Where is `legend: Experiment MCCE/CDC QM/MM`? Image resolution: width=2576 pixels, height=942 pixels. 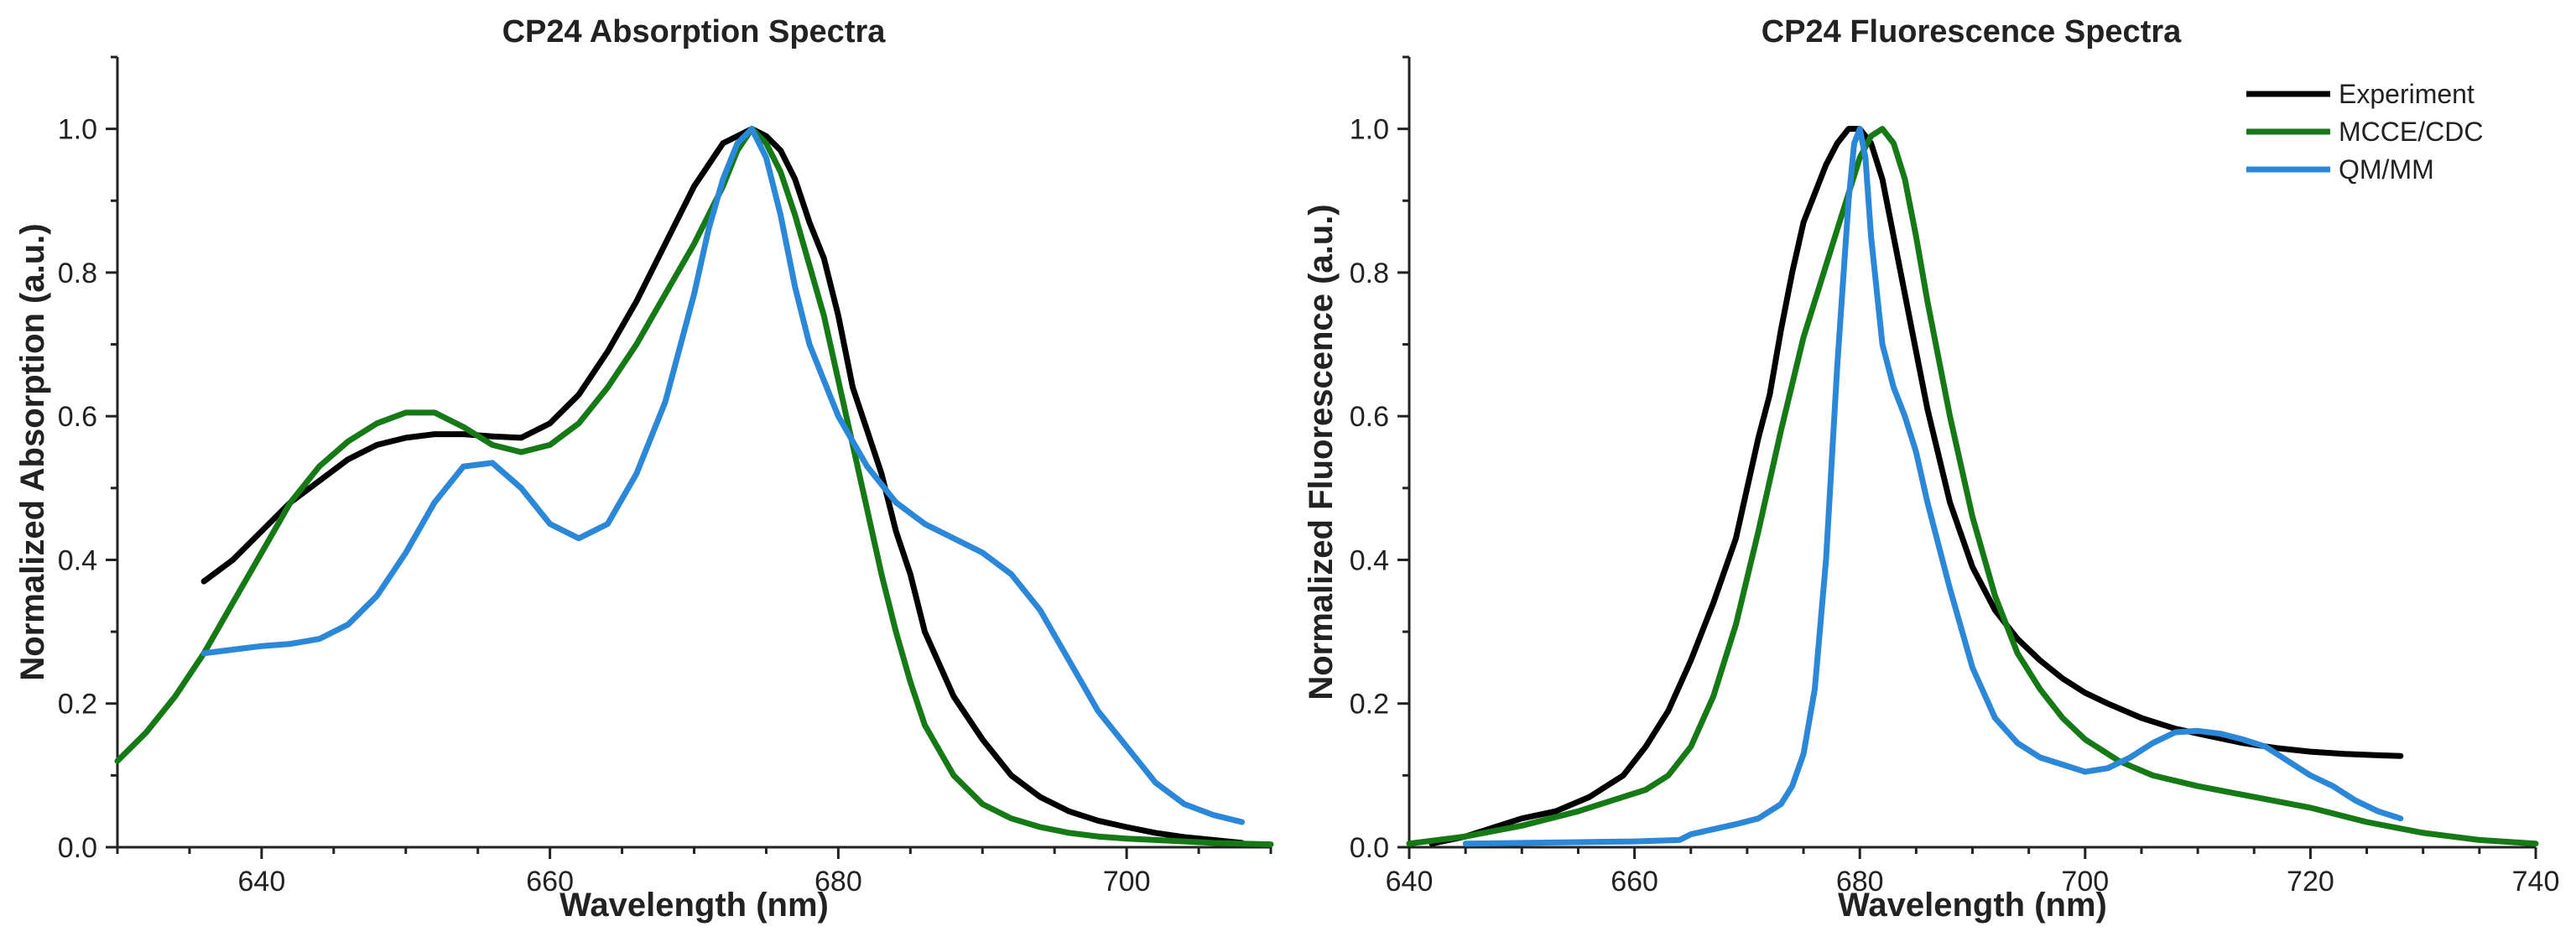 legend: Experiment MCCE/CDC QM/MM is located at coordinates (2364, 132).